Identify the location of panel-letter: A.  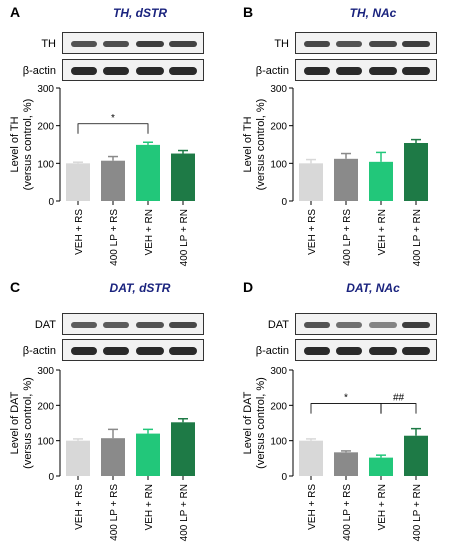
(15, 12).